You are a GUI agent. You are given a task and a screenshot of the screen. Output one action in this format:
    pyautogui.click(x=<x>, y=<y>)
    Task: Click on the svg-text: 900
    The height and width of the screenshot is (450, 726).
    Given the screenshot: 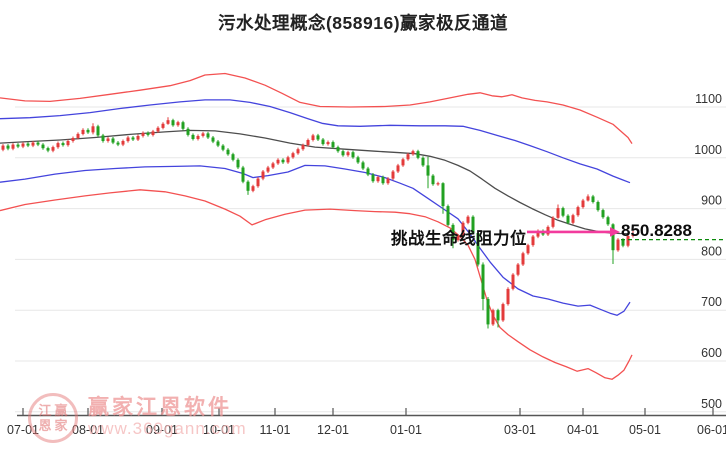 What is the action you would take?
    pyautogui.click(x=711, y=201)
    